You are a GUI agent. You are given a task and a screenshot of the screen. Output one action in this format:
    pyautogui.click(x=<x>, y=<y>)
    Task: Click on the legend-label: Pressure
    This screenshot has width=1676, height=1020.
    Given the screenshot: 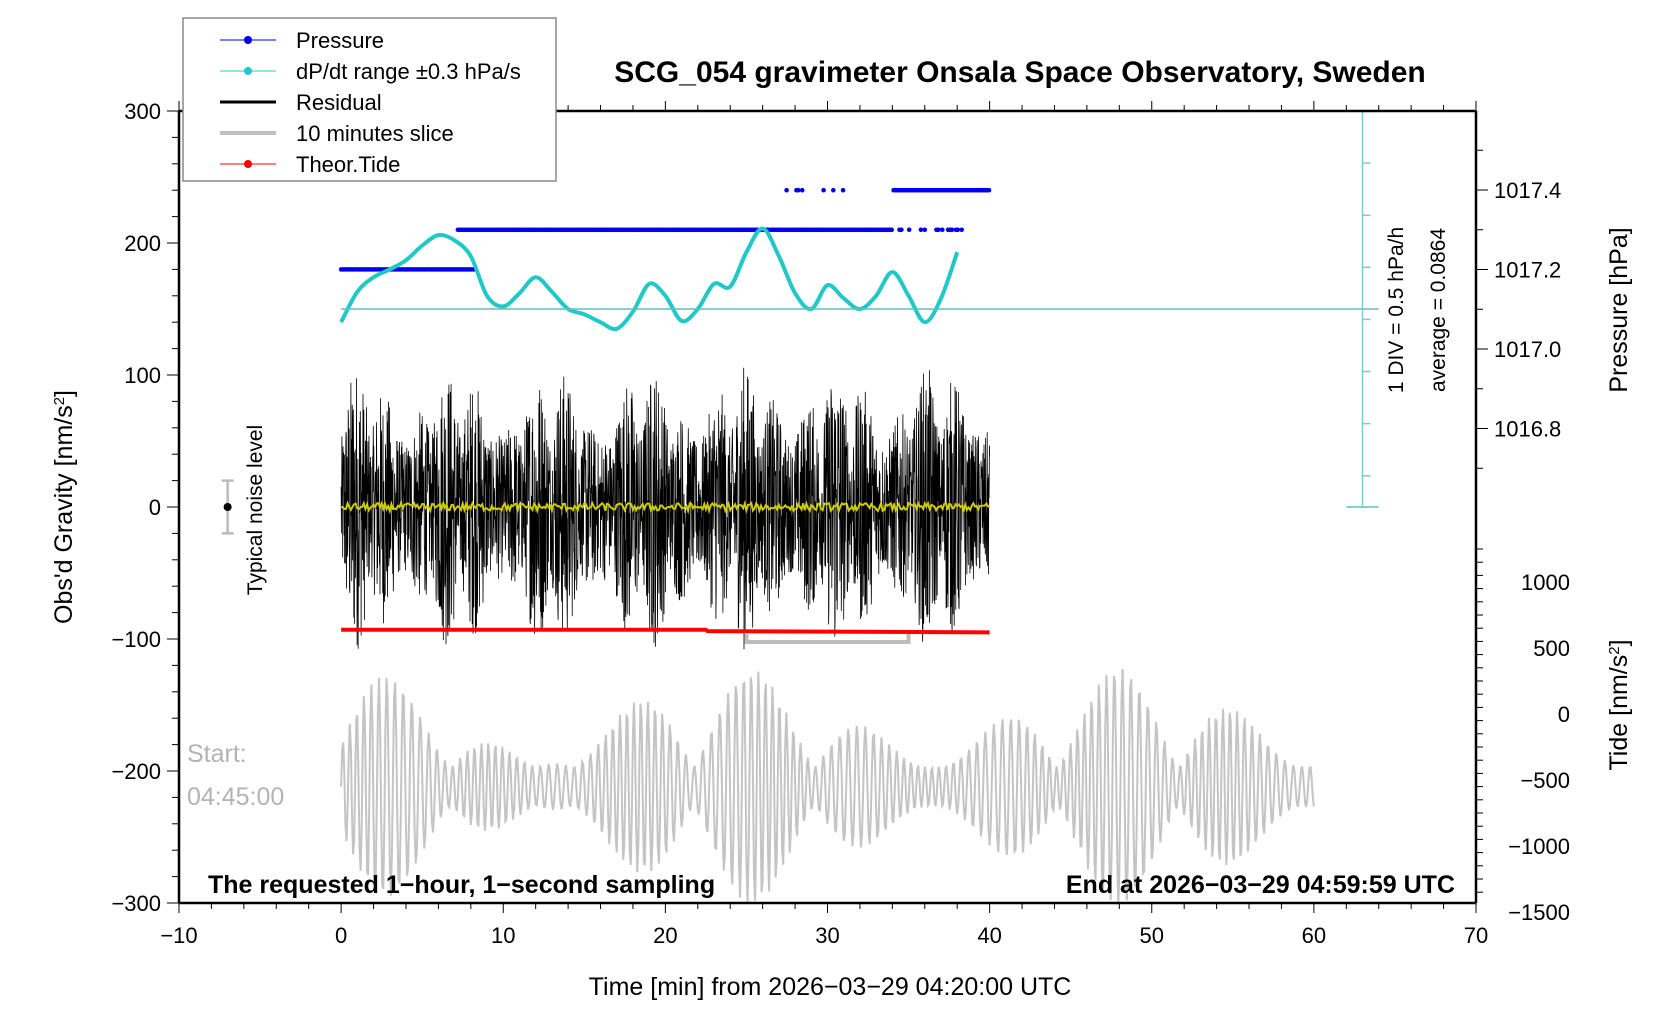 What is the action you would take?
    pyautogui.click(x=340, y=40)
    